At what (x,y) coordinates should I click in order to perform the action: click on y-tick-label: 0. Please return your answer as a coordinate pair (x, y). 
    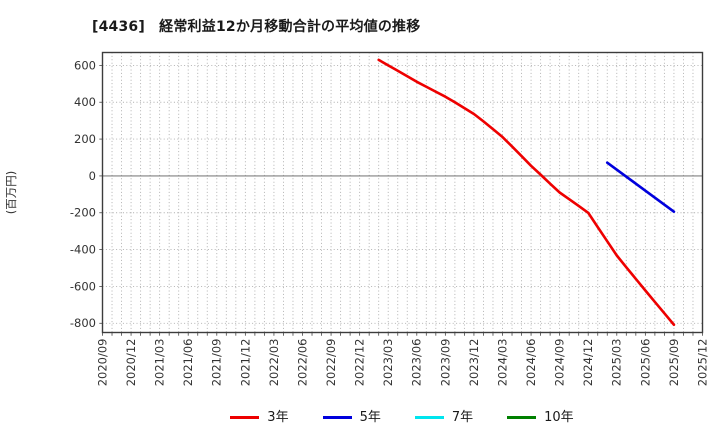
    Looking at the image, I should click on (92, 176).